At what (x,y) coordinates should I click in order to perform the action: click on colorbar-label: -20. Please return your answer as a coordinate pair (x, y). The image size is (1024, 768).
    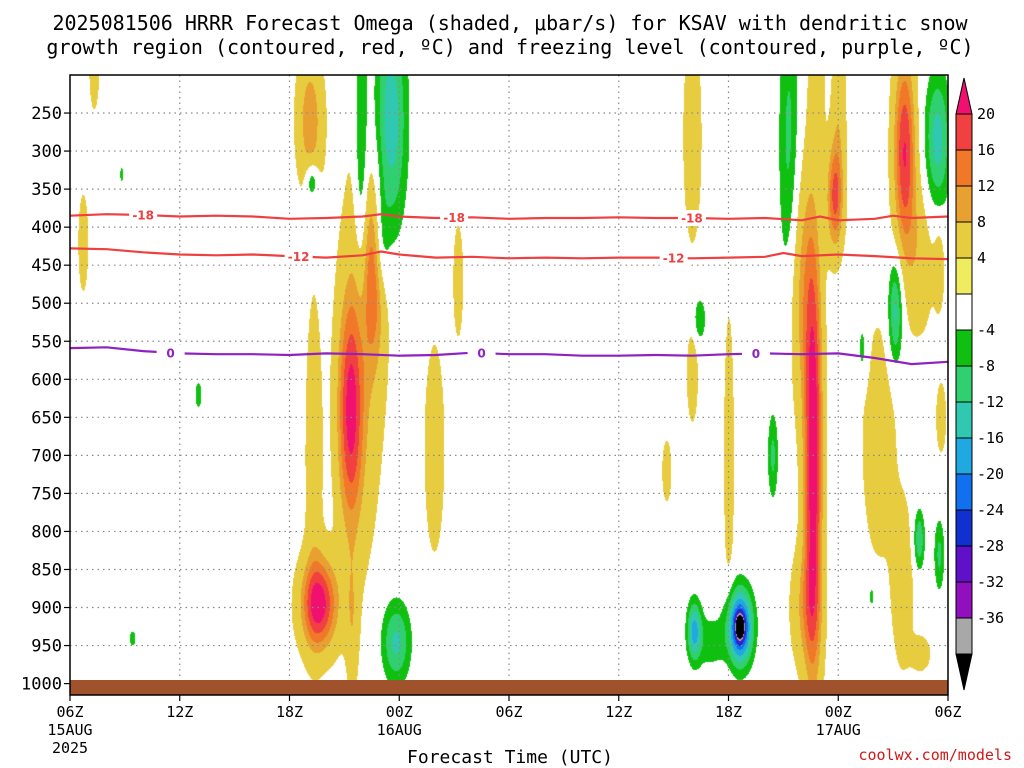
    Looking at the image, I should click on (990, 474).